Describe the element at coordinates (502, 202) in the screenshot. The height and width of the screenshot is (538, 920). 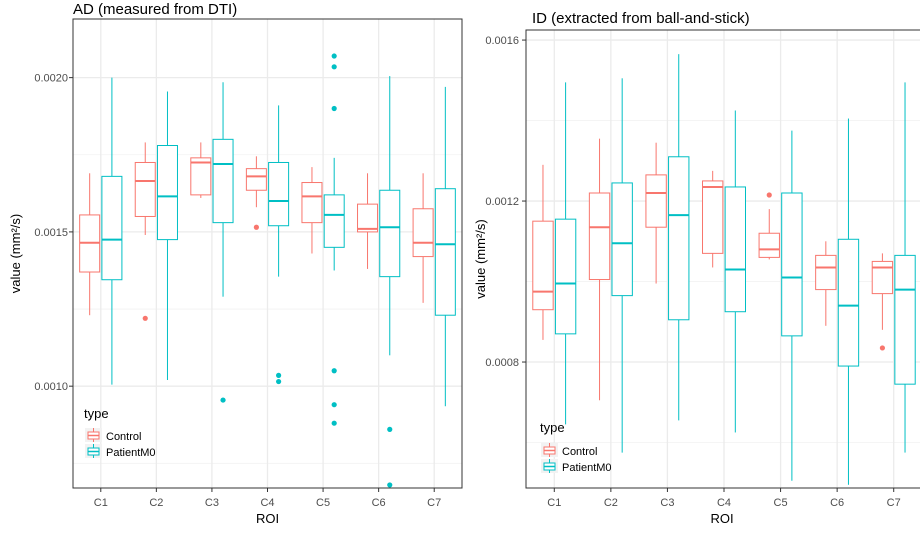
I see `y-tick-label: 0.0012` at that location.